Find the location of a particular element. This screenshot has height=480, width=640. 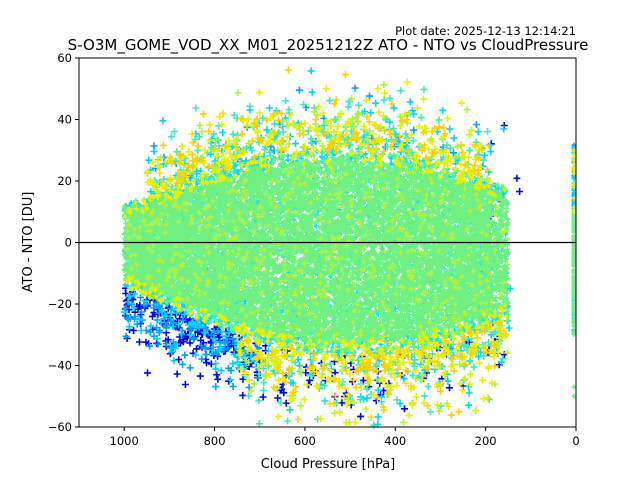

y-axis-label: ATO - NTO [DU] is located at coordinates (28, 242).